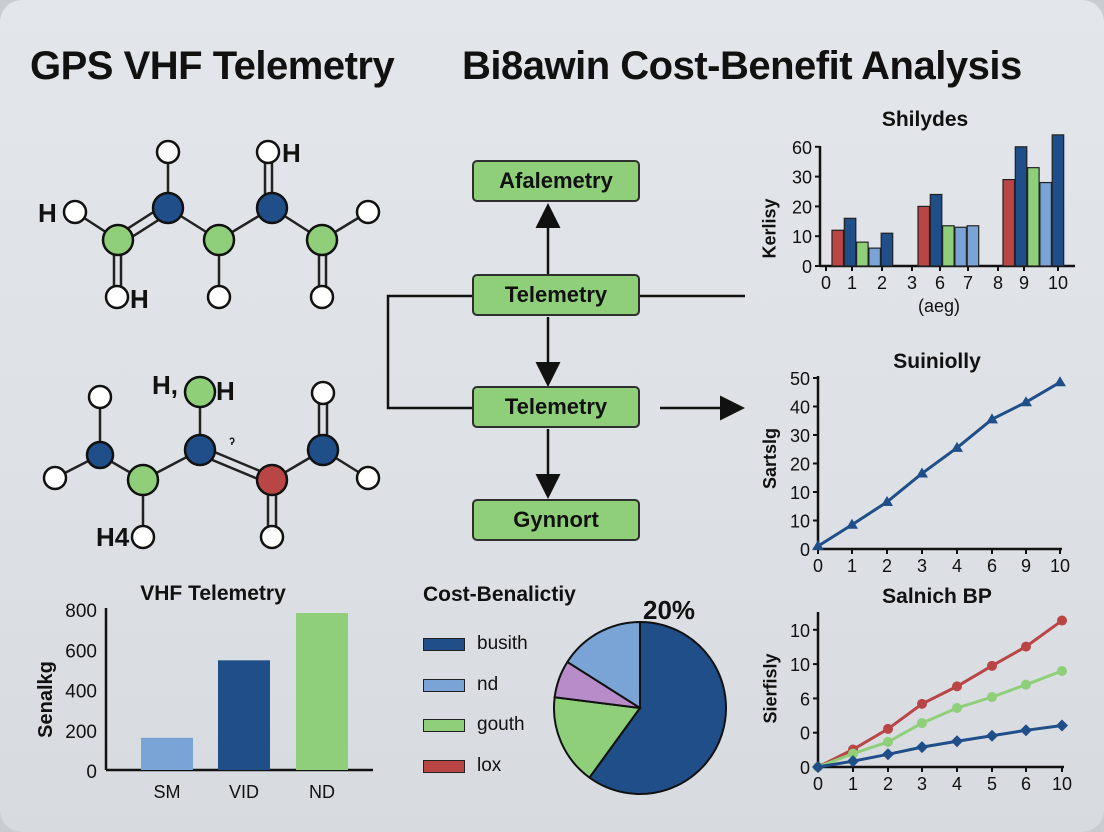 This screenshot has height=832, width=1104. What do you see at coordinates (805, 699) in the screenshot?
I see `y-tick-label: 6` at bounding box center [805, 699].